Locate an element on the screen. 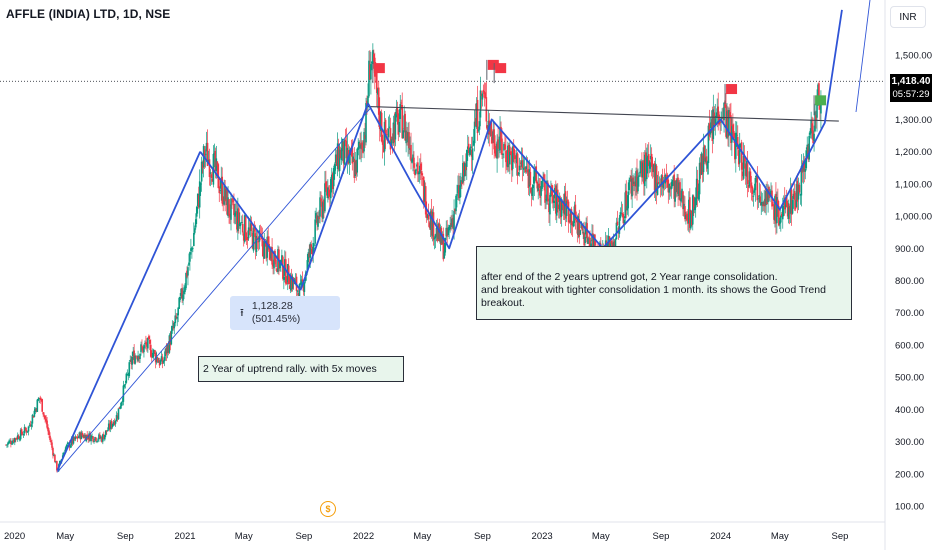 The image size is (932, 550). dividend-icon-symbol: $ is located at coordinates (328, 509).